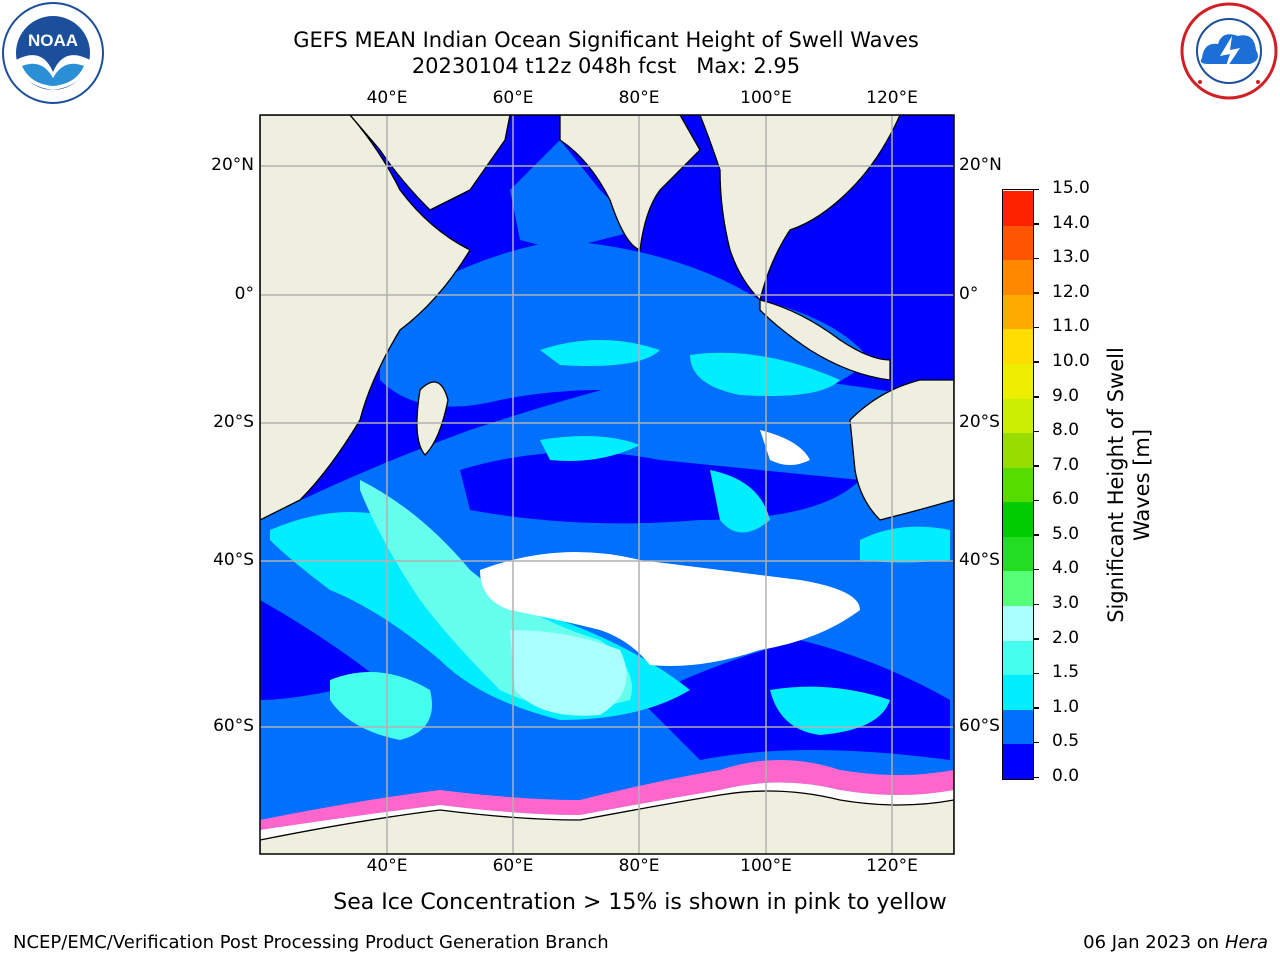 The image size is (1280, 960). What do you see at coordinates (905, 544) in the screenshot?
I see `swell-cyan-se` at bounding box center [905, 544].